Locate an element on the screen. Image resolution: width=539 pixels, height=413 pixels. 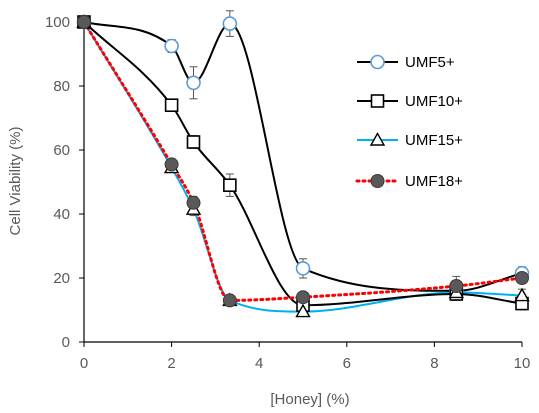
y-axis-label: Cell Viability (%) is located at coordinates (15, 181).